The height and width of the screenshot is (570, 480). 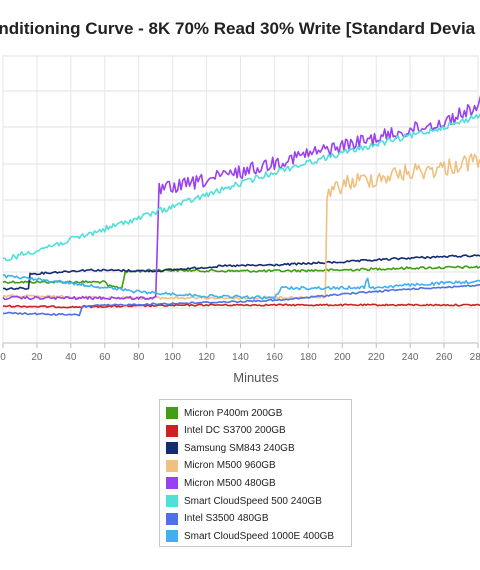 I want to click on x-tick-label: 240, so click(x=410, y=357).